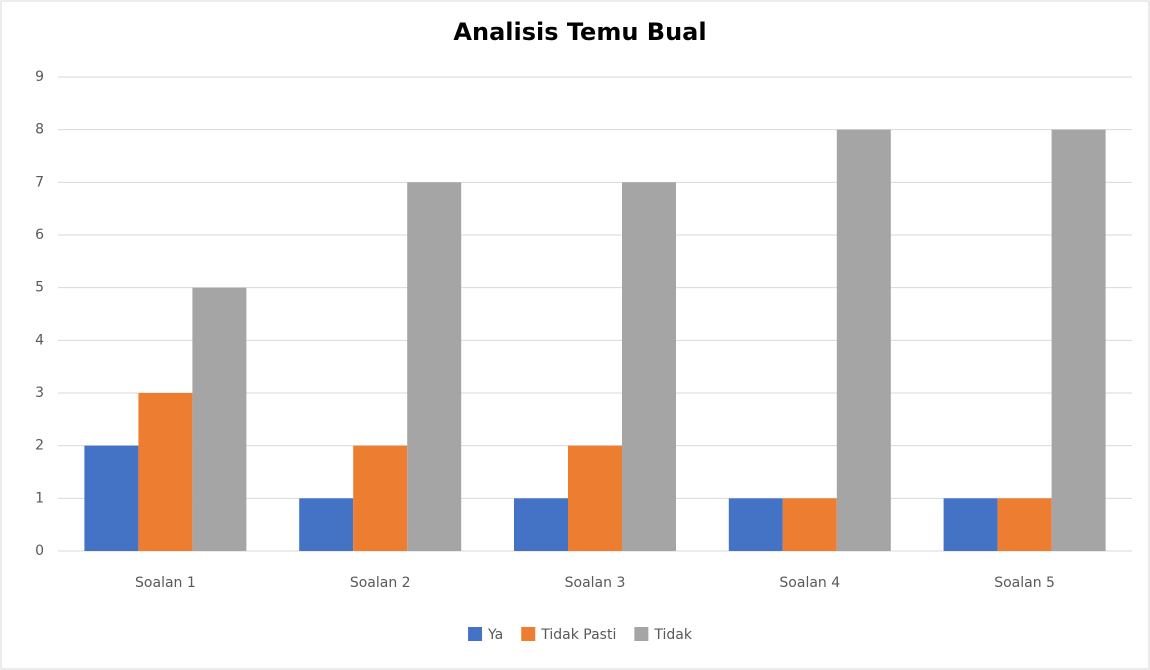 The height and width of the screenshot is (670, 1150). What do you see at coordinates (39, 498) in the screenshot?
I see `y-tick-label: 1` at bounding box center [39, 498].